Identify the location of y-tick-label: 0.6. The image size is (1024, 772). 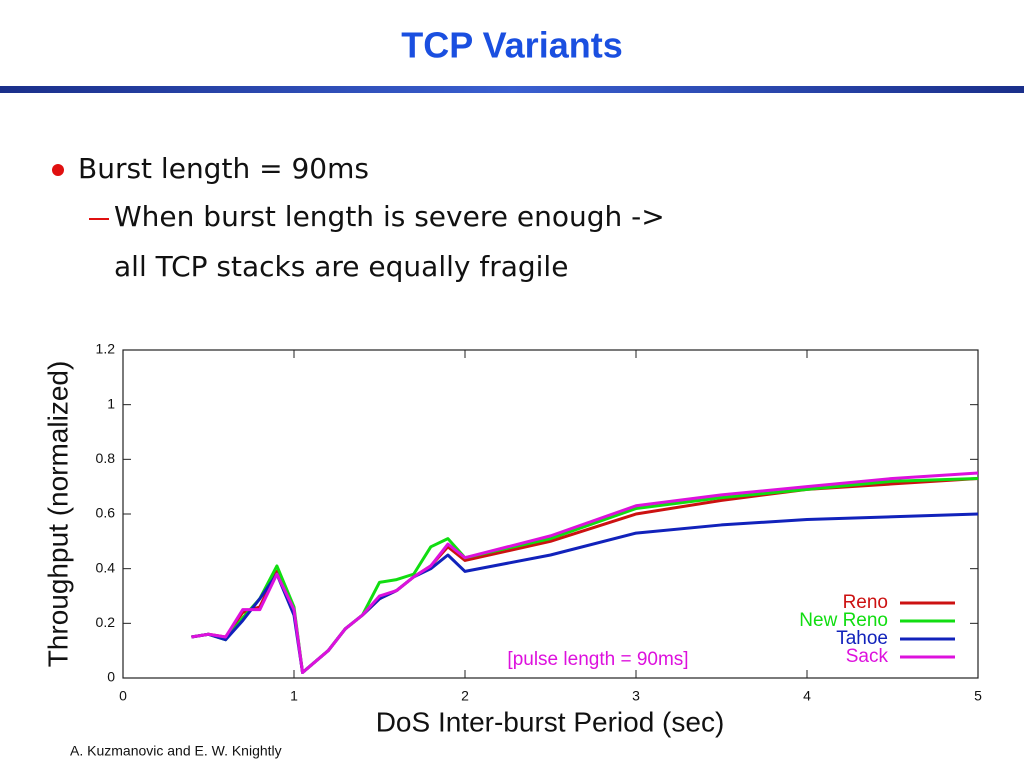
(106, 513).